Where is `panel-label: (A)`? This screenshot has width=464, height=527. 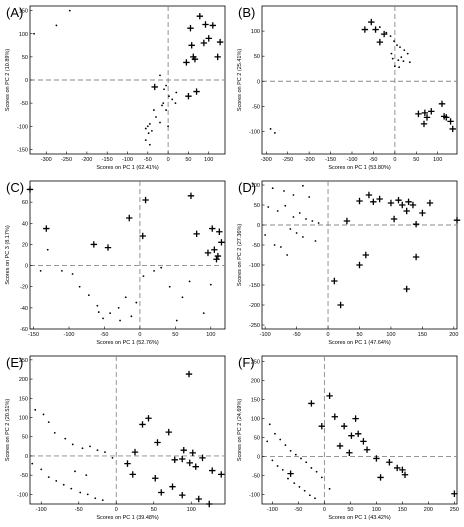
panel-label: (A) is located at coordinates (14, 12).